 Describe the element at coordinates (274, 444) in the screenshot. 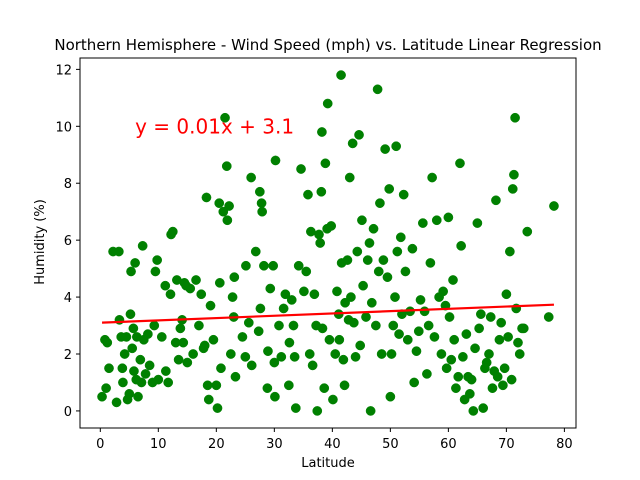

I see `x-tick-label: 30` at that location.